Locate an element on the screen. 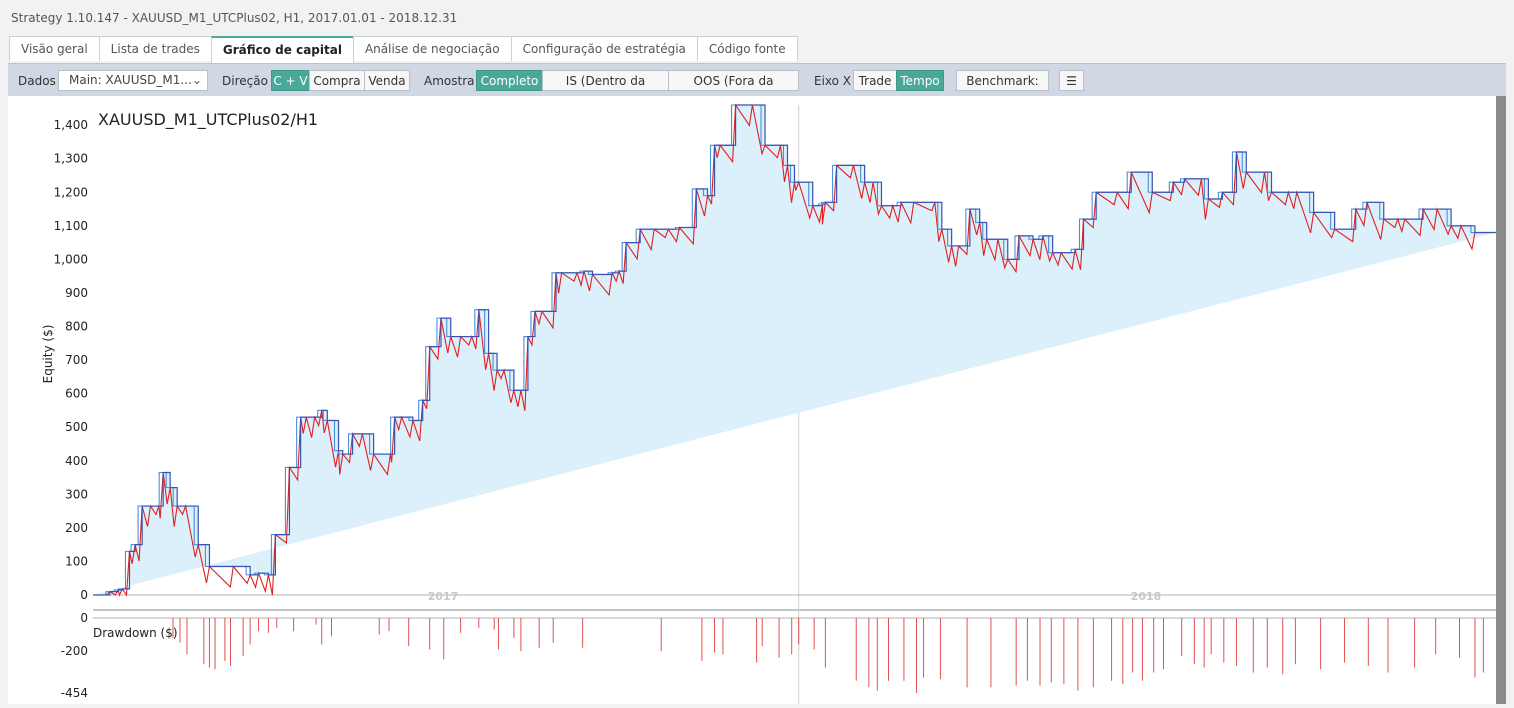  tab-source-code: Código fonte is located at coordinates (747, 48).